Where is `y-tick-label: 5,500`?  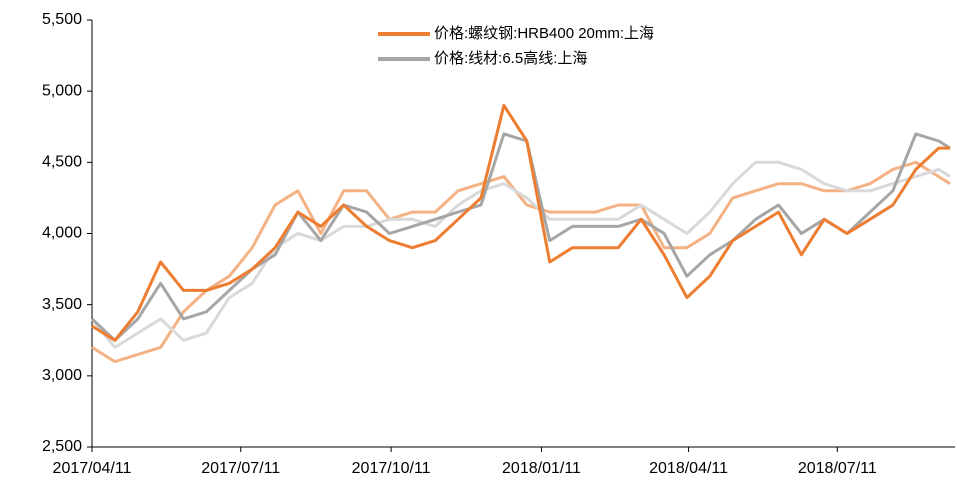 y-tick-label: 5,500 is located at coordinates (62, 19).